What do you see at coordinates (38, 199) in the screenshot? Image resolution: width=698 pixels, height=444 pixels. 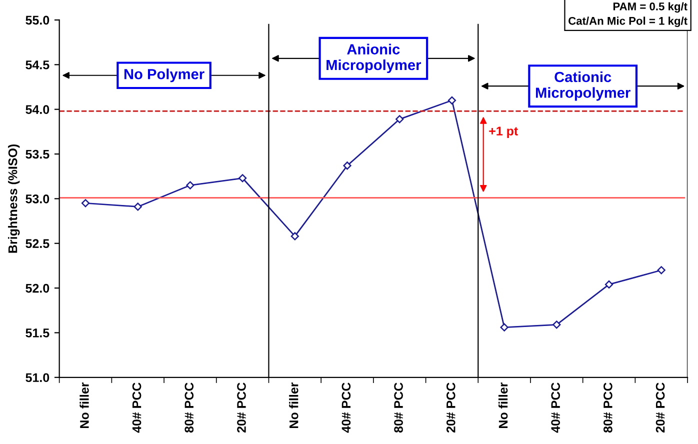 I see `y-tick-label: 53.0` at bounding box center [38, 199].